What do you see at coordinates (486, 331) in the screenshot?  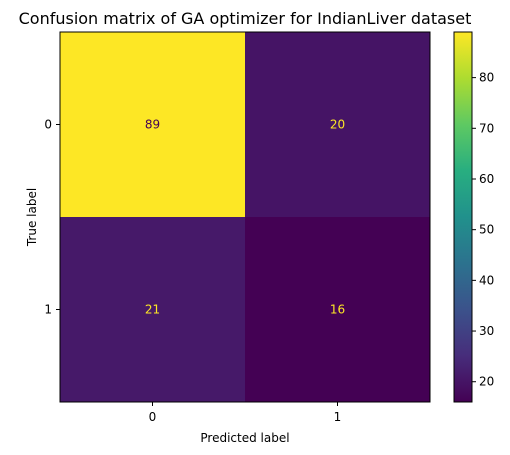 I see `colorbar-tick-label: 30` at bounding box center [486, 331].